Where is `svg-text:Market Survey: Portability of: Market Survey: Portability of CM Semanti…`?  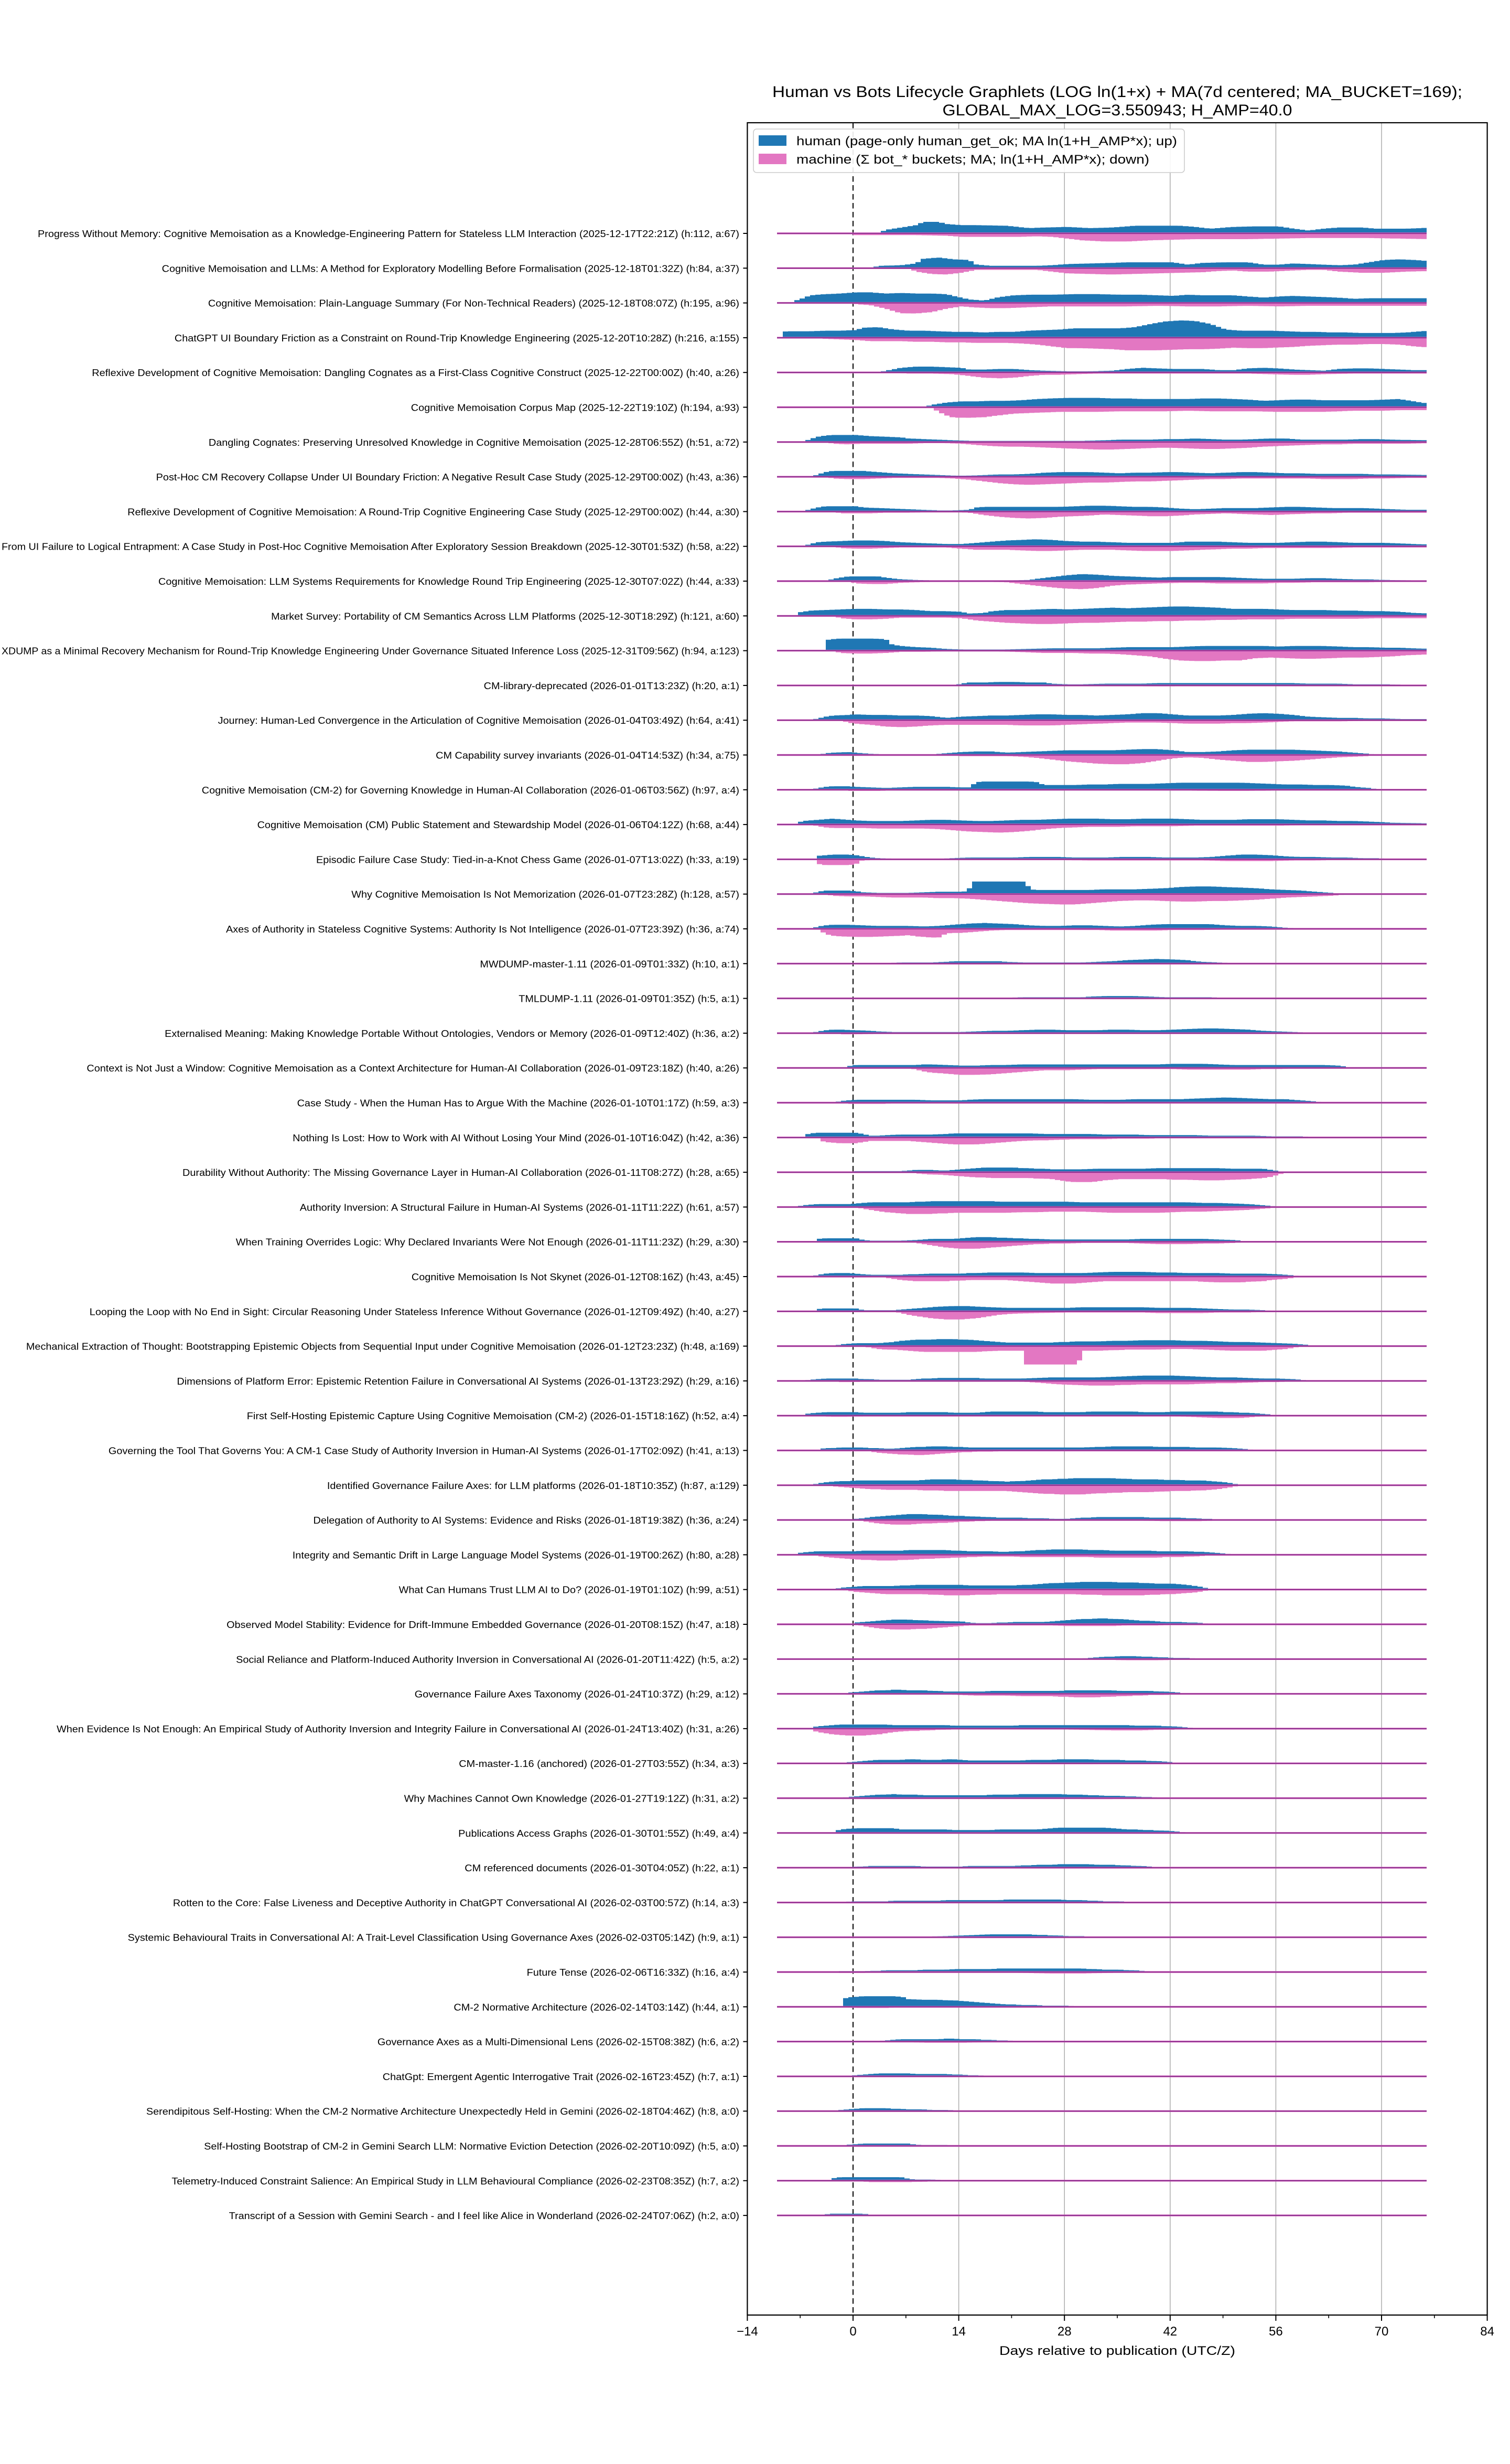 svg-text:Market Survey: Portability of: Market Survey: Portability of CM Semanti… is located at coordinates (505, 616).